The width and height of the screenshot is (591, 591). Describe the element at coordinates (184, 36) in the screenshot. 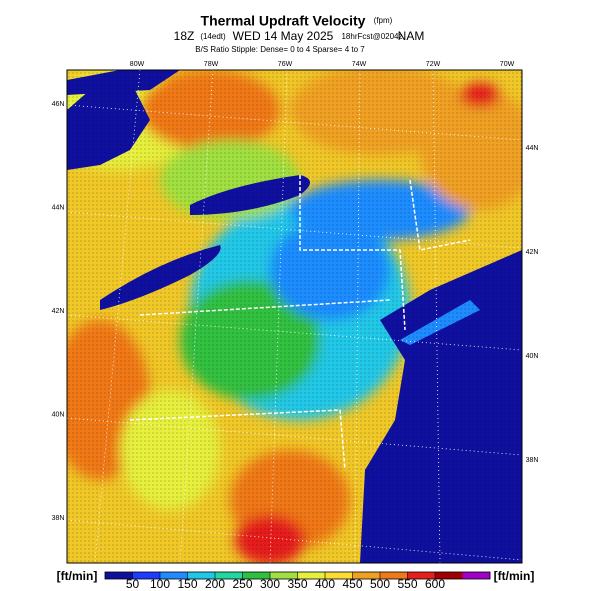

I see `valid-time: 18Z` at that location.